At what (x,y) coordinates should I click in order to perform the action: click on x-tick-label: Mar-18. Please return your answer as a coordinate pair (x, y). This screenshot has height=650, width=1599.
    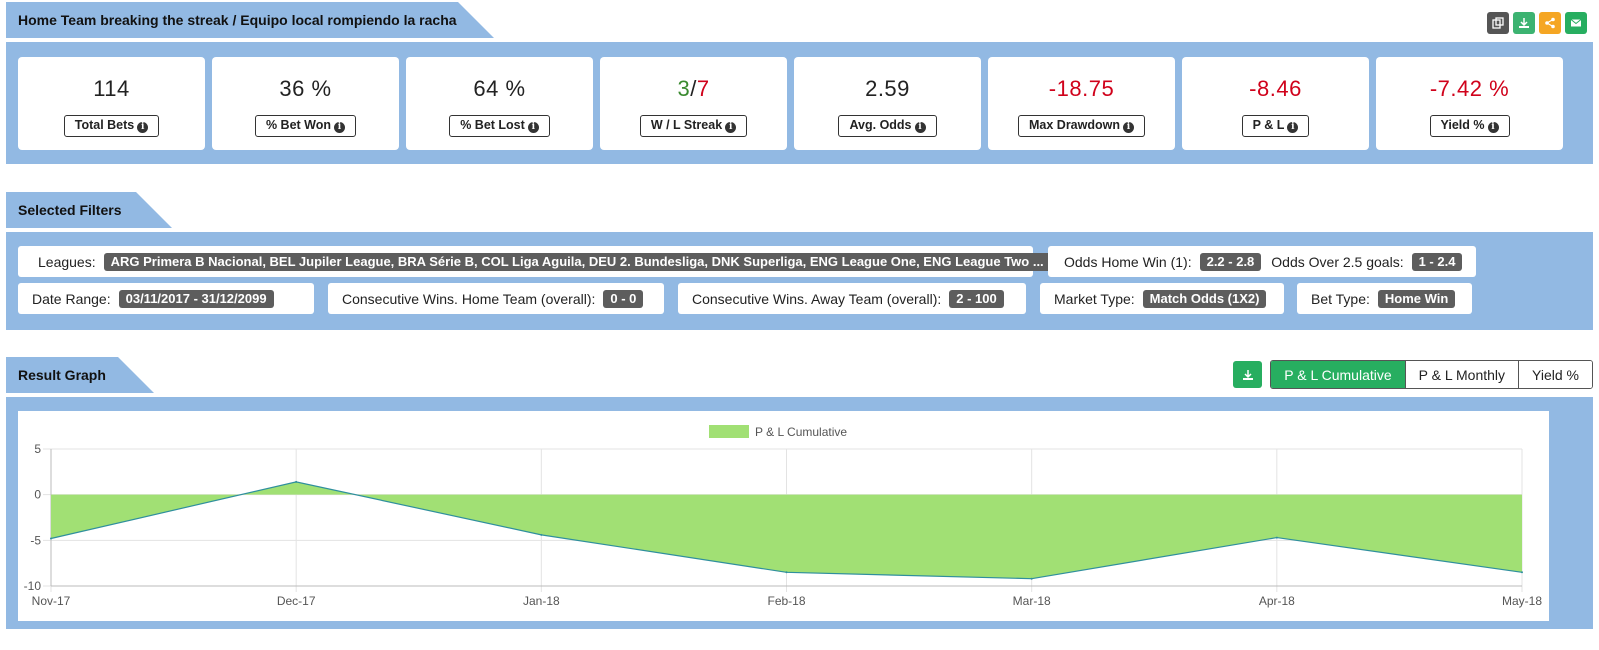
    Looking at the image, I should click on (1032, 601).